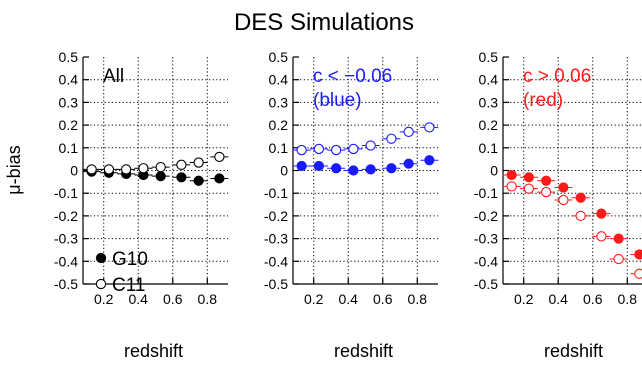 The image size is (642, 367). What do you see at coordinates (101, 284) in the screenshot?
I see `legend-marker-open` at bounding box center [101, 284].